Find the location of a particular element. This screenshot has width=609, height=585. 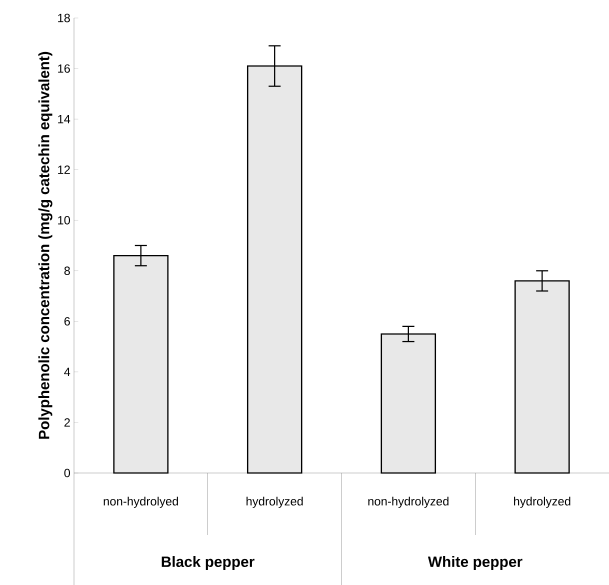

y-tick-label: 16 is located at coordinates (64, 68).